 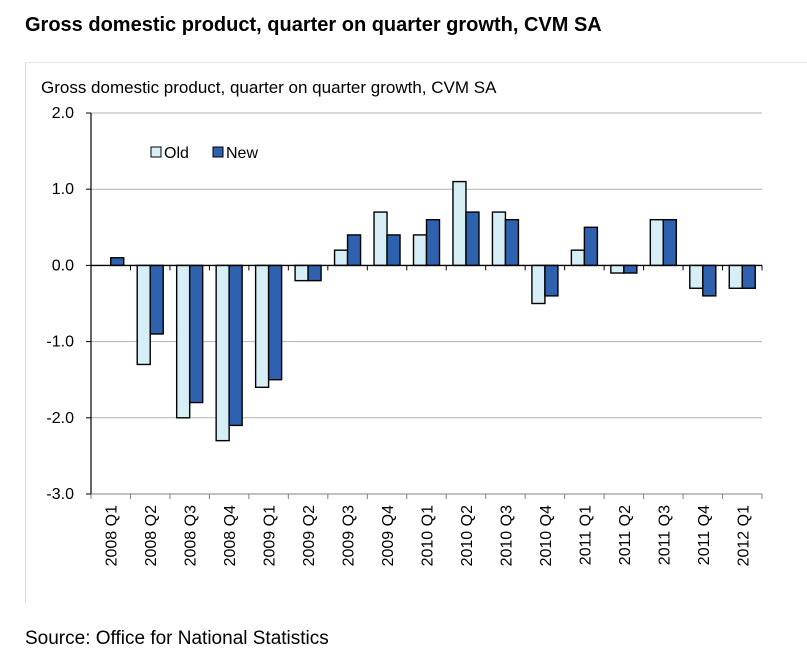 I want to click on x-tick-label: 2008 Q2, so click(x=151, y=535).